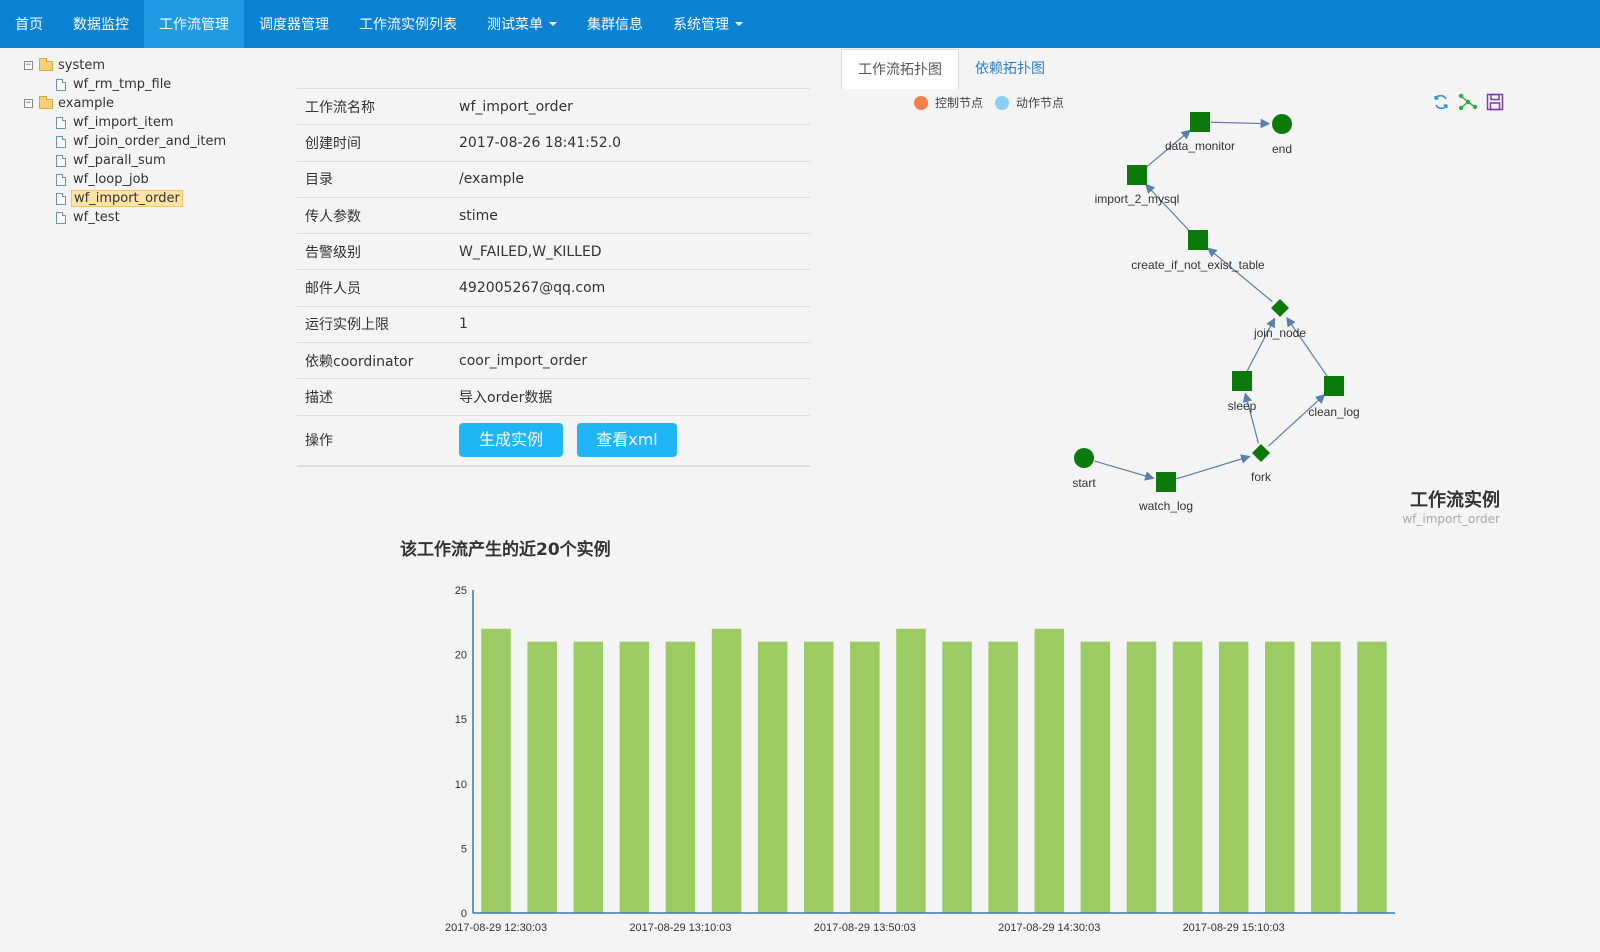 This screenshot has width=1600, height=952. I want to click on tree-item-label: wf_parall_sum, so click(119, 160).